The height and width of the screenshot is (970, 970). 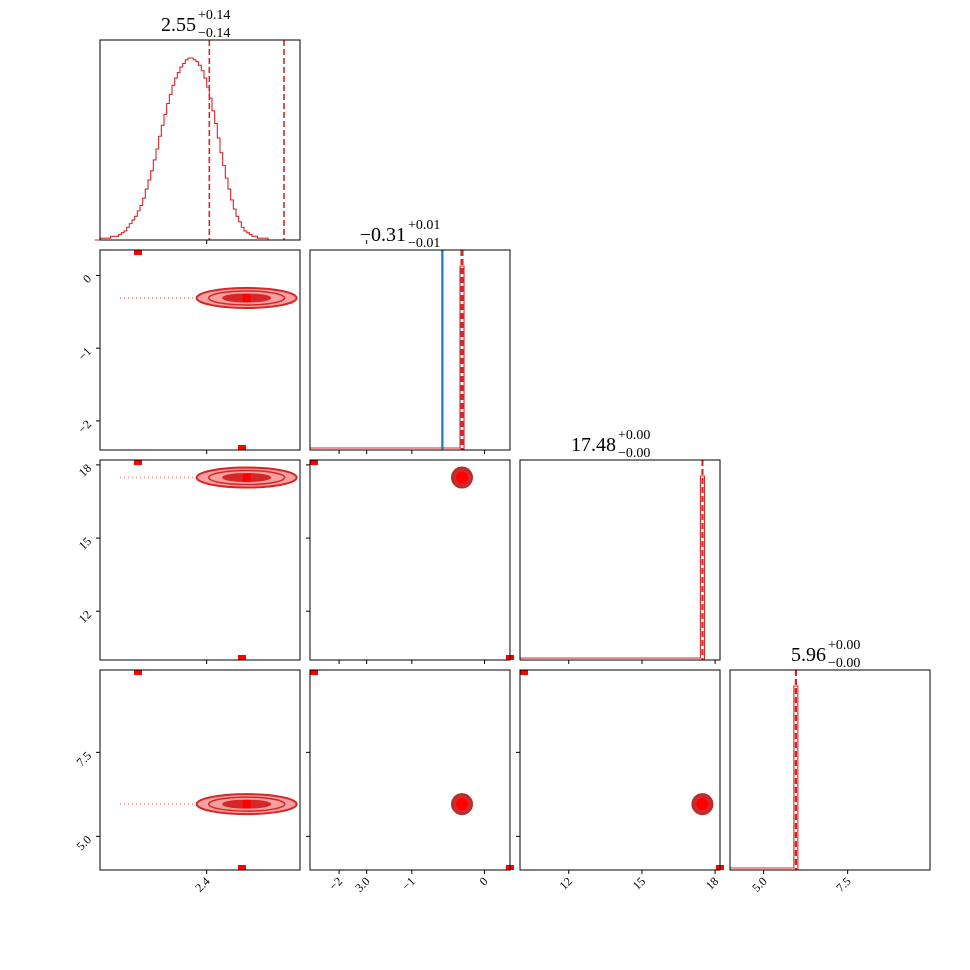 I want to click on x-tick-label: −1, so click(x=408, y=883).